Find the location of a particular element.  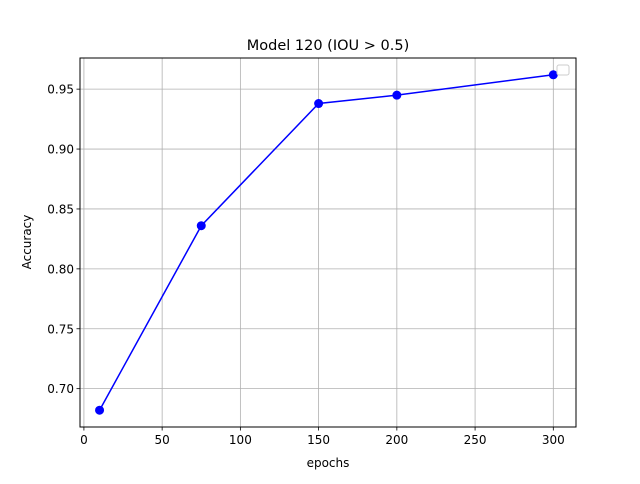

x-tick-label: 200 is located at coordinates (396, 440).